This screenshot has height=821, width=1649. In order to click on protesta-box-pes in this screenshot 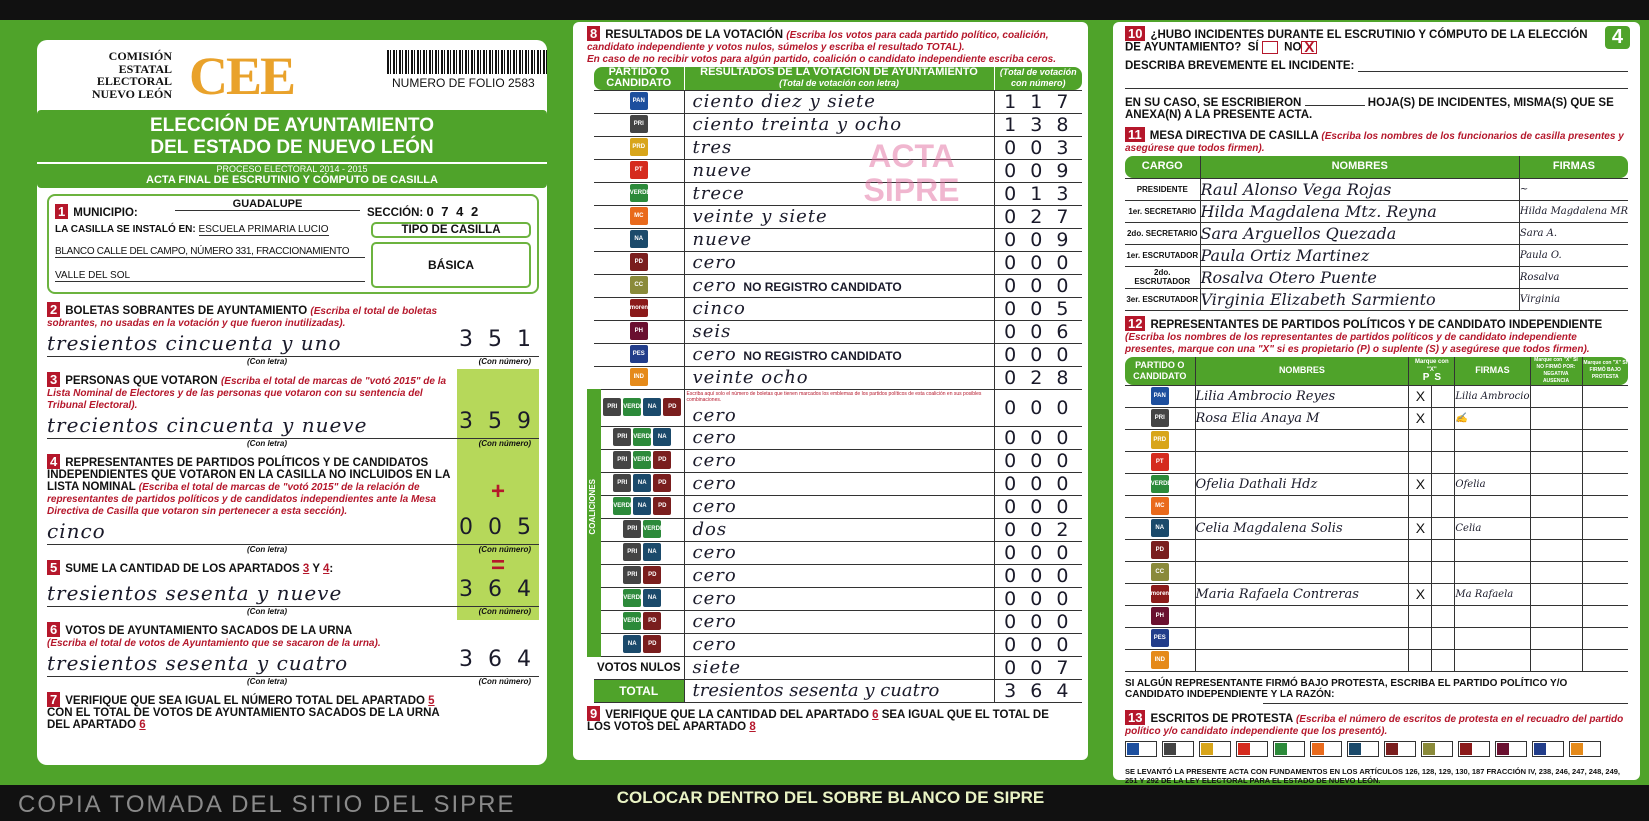, I will do `click(1548, 748)`.